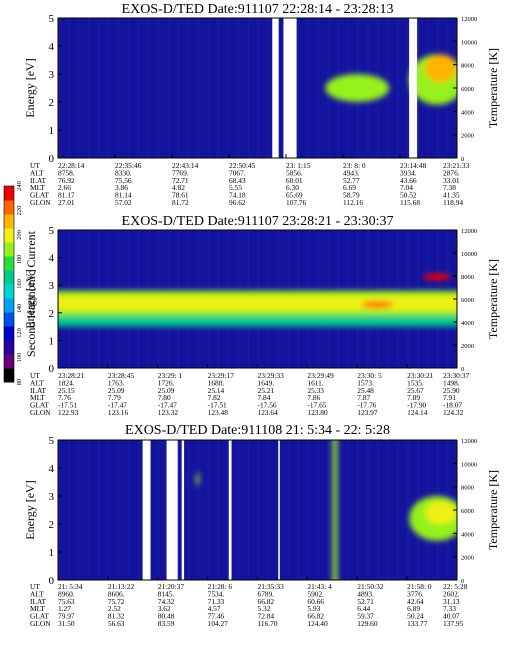  What do you see at coordinates (35, 375) in the screenshot?
I see `orbit-row-label: UT` at bounding box center [35, 375].